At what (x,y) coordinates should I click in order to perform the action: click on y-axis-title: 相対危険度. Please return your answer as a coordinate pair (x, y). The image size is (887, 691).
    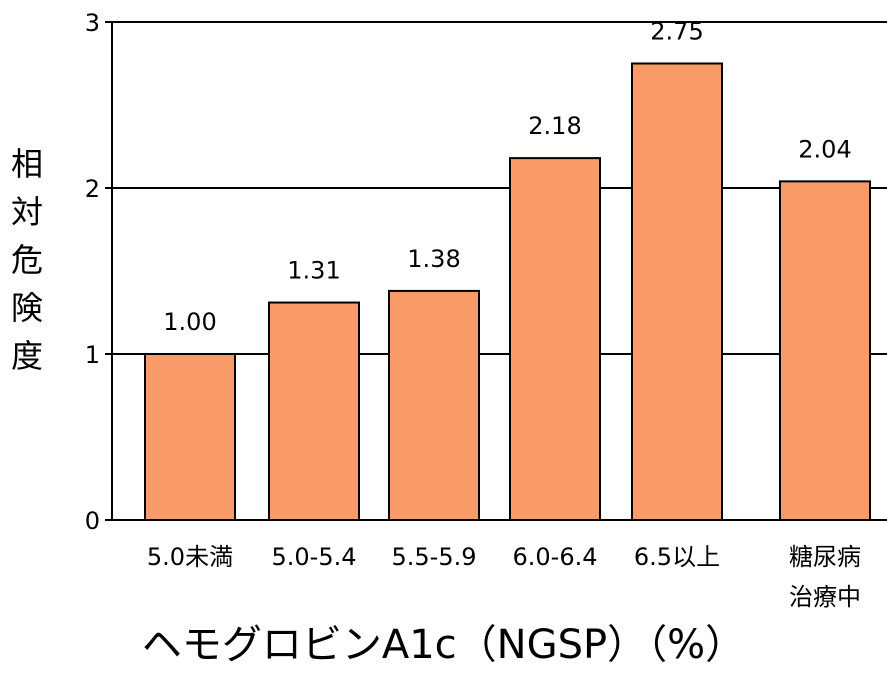
    Looking at the image, I should click on (27, 260).